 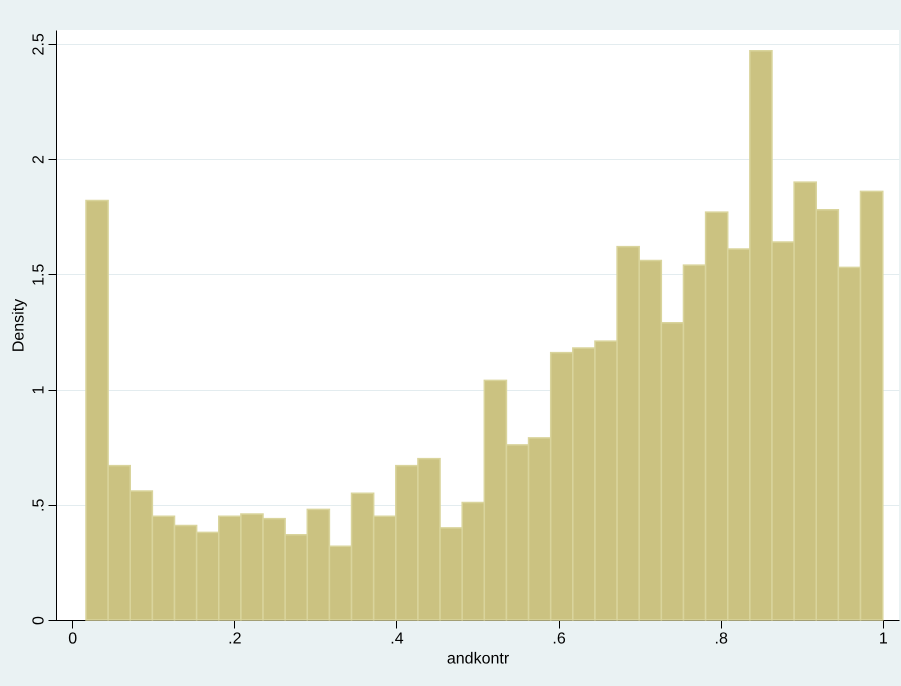 What do you see at coordinates (883, 639) in the screenshot?
I see `x-tick-label: 1` at bounding box center [883, 639].